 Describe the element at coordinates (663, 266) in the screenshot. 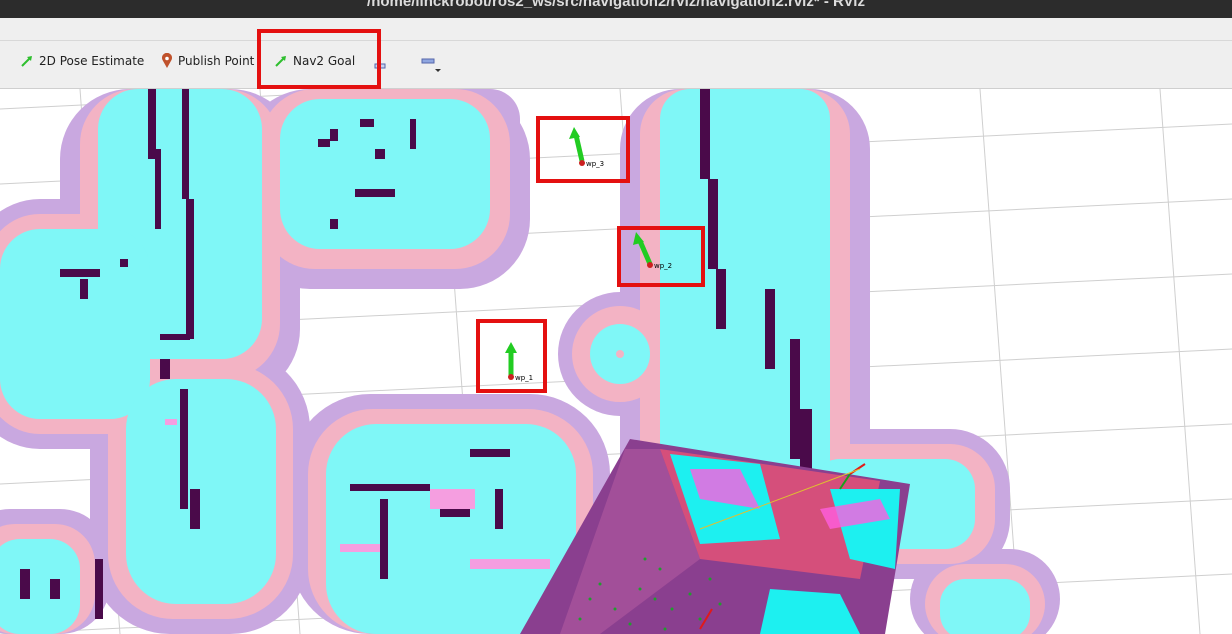

I see `waypoint-label: wp_2` at that location.